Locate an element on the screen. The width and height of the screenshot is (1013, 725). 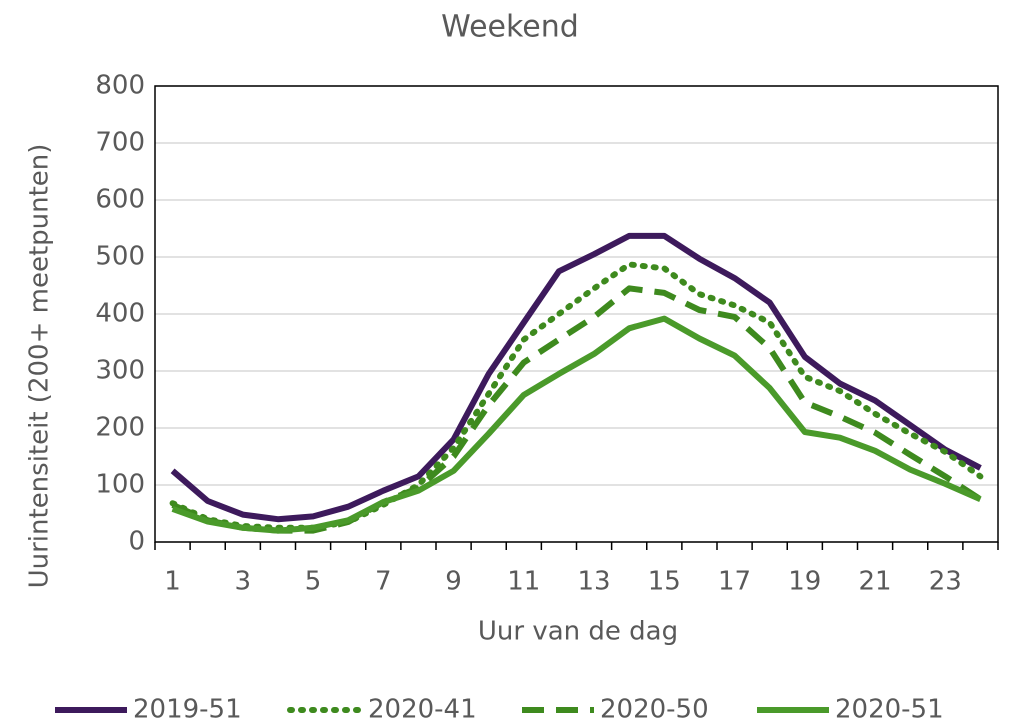
y-tick-label: 600 is located at coordinates (120, 200).